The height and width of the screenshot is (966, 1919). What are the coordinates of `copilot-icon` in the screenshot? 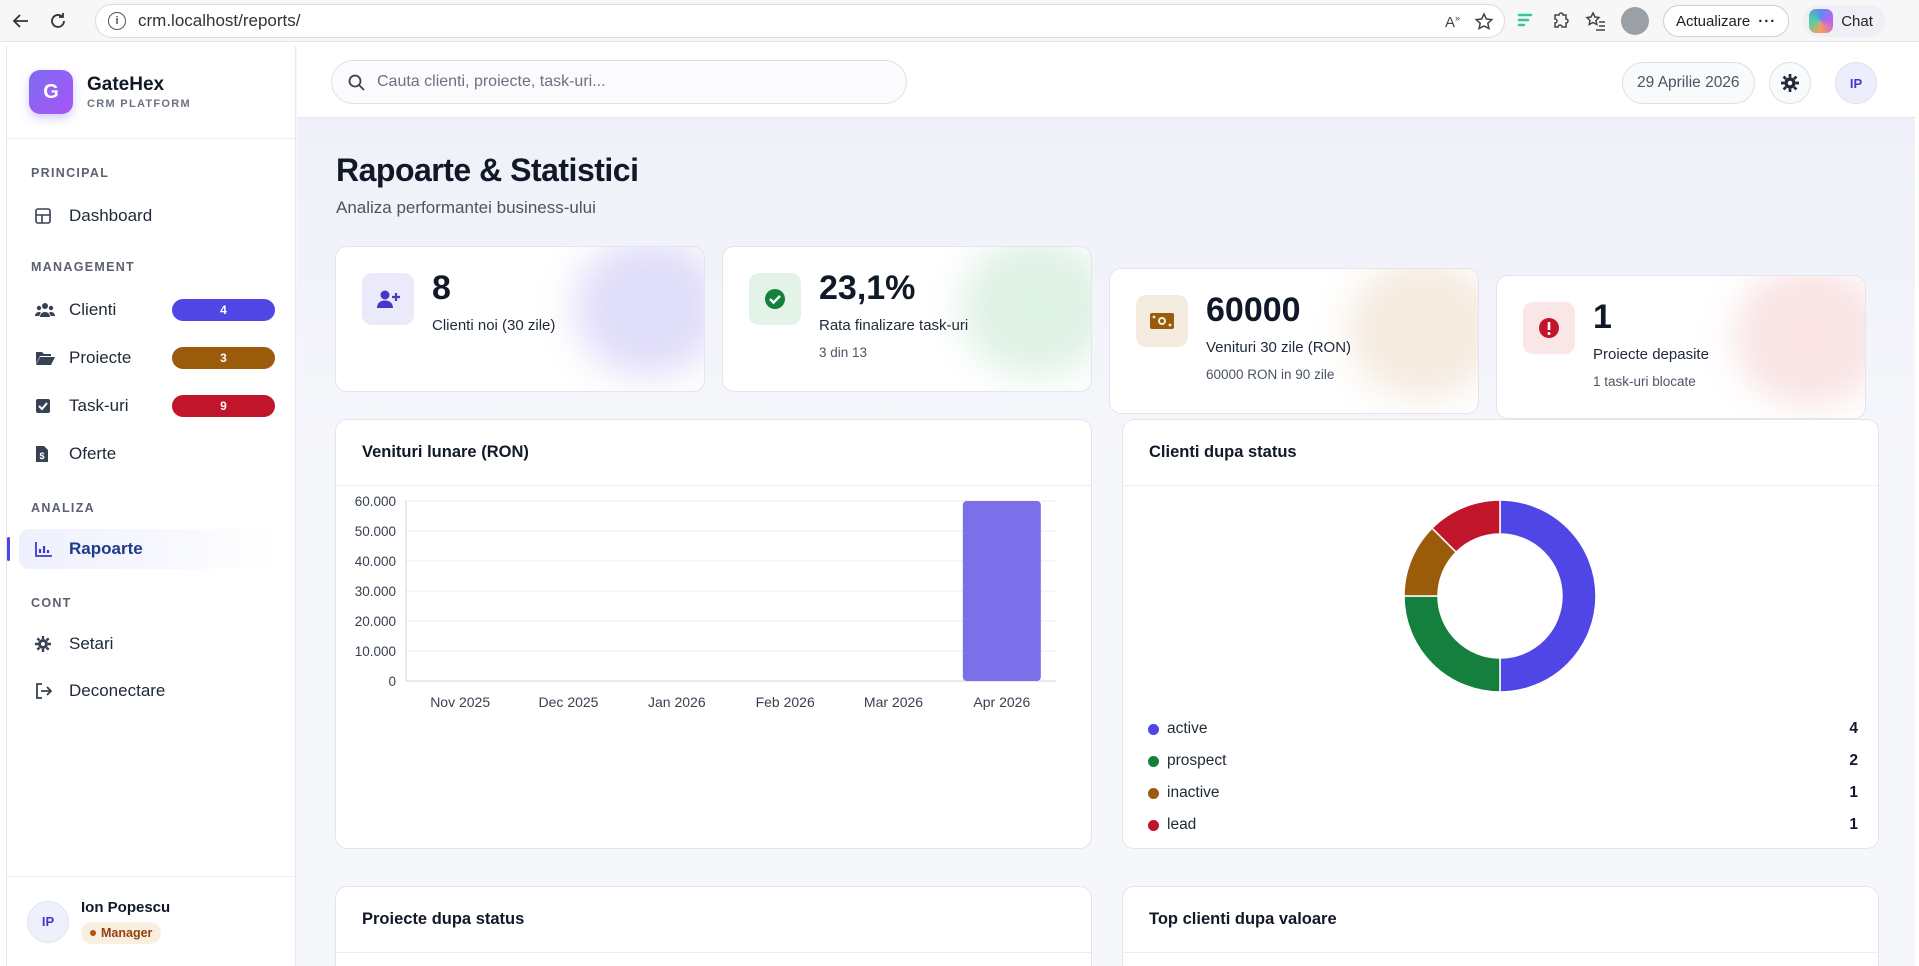 It's located at (1821, 21).